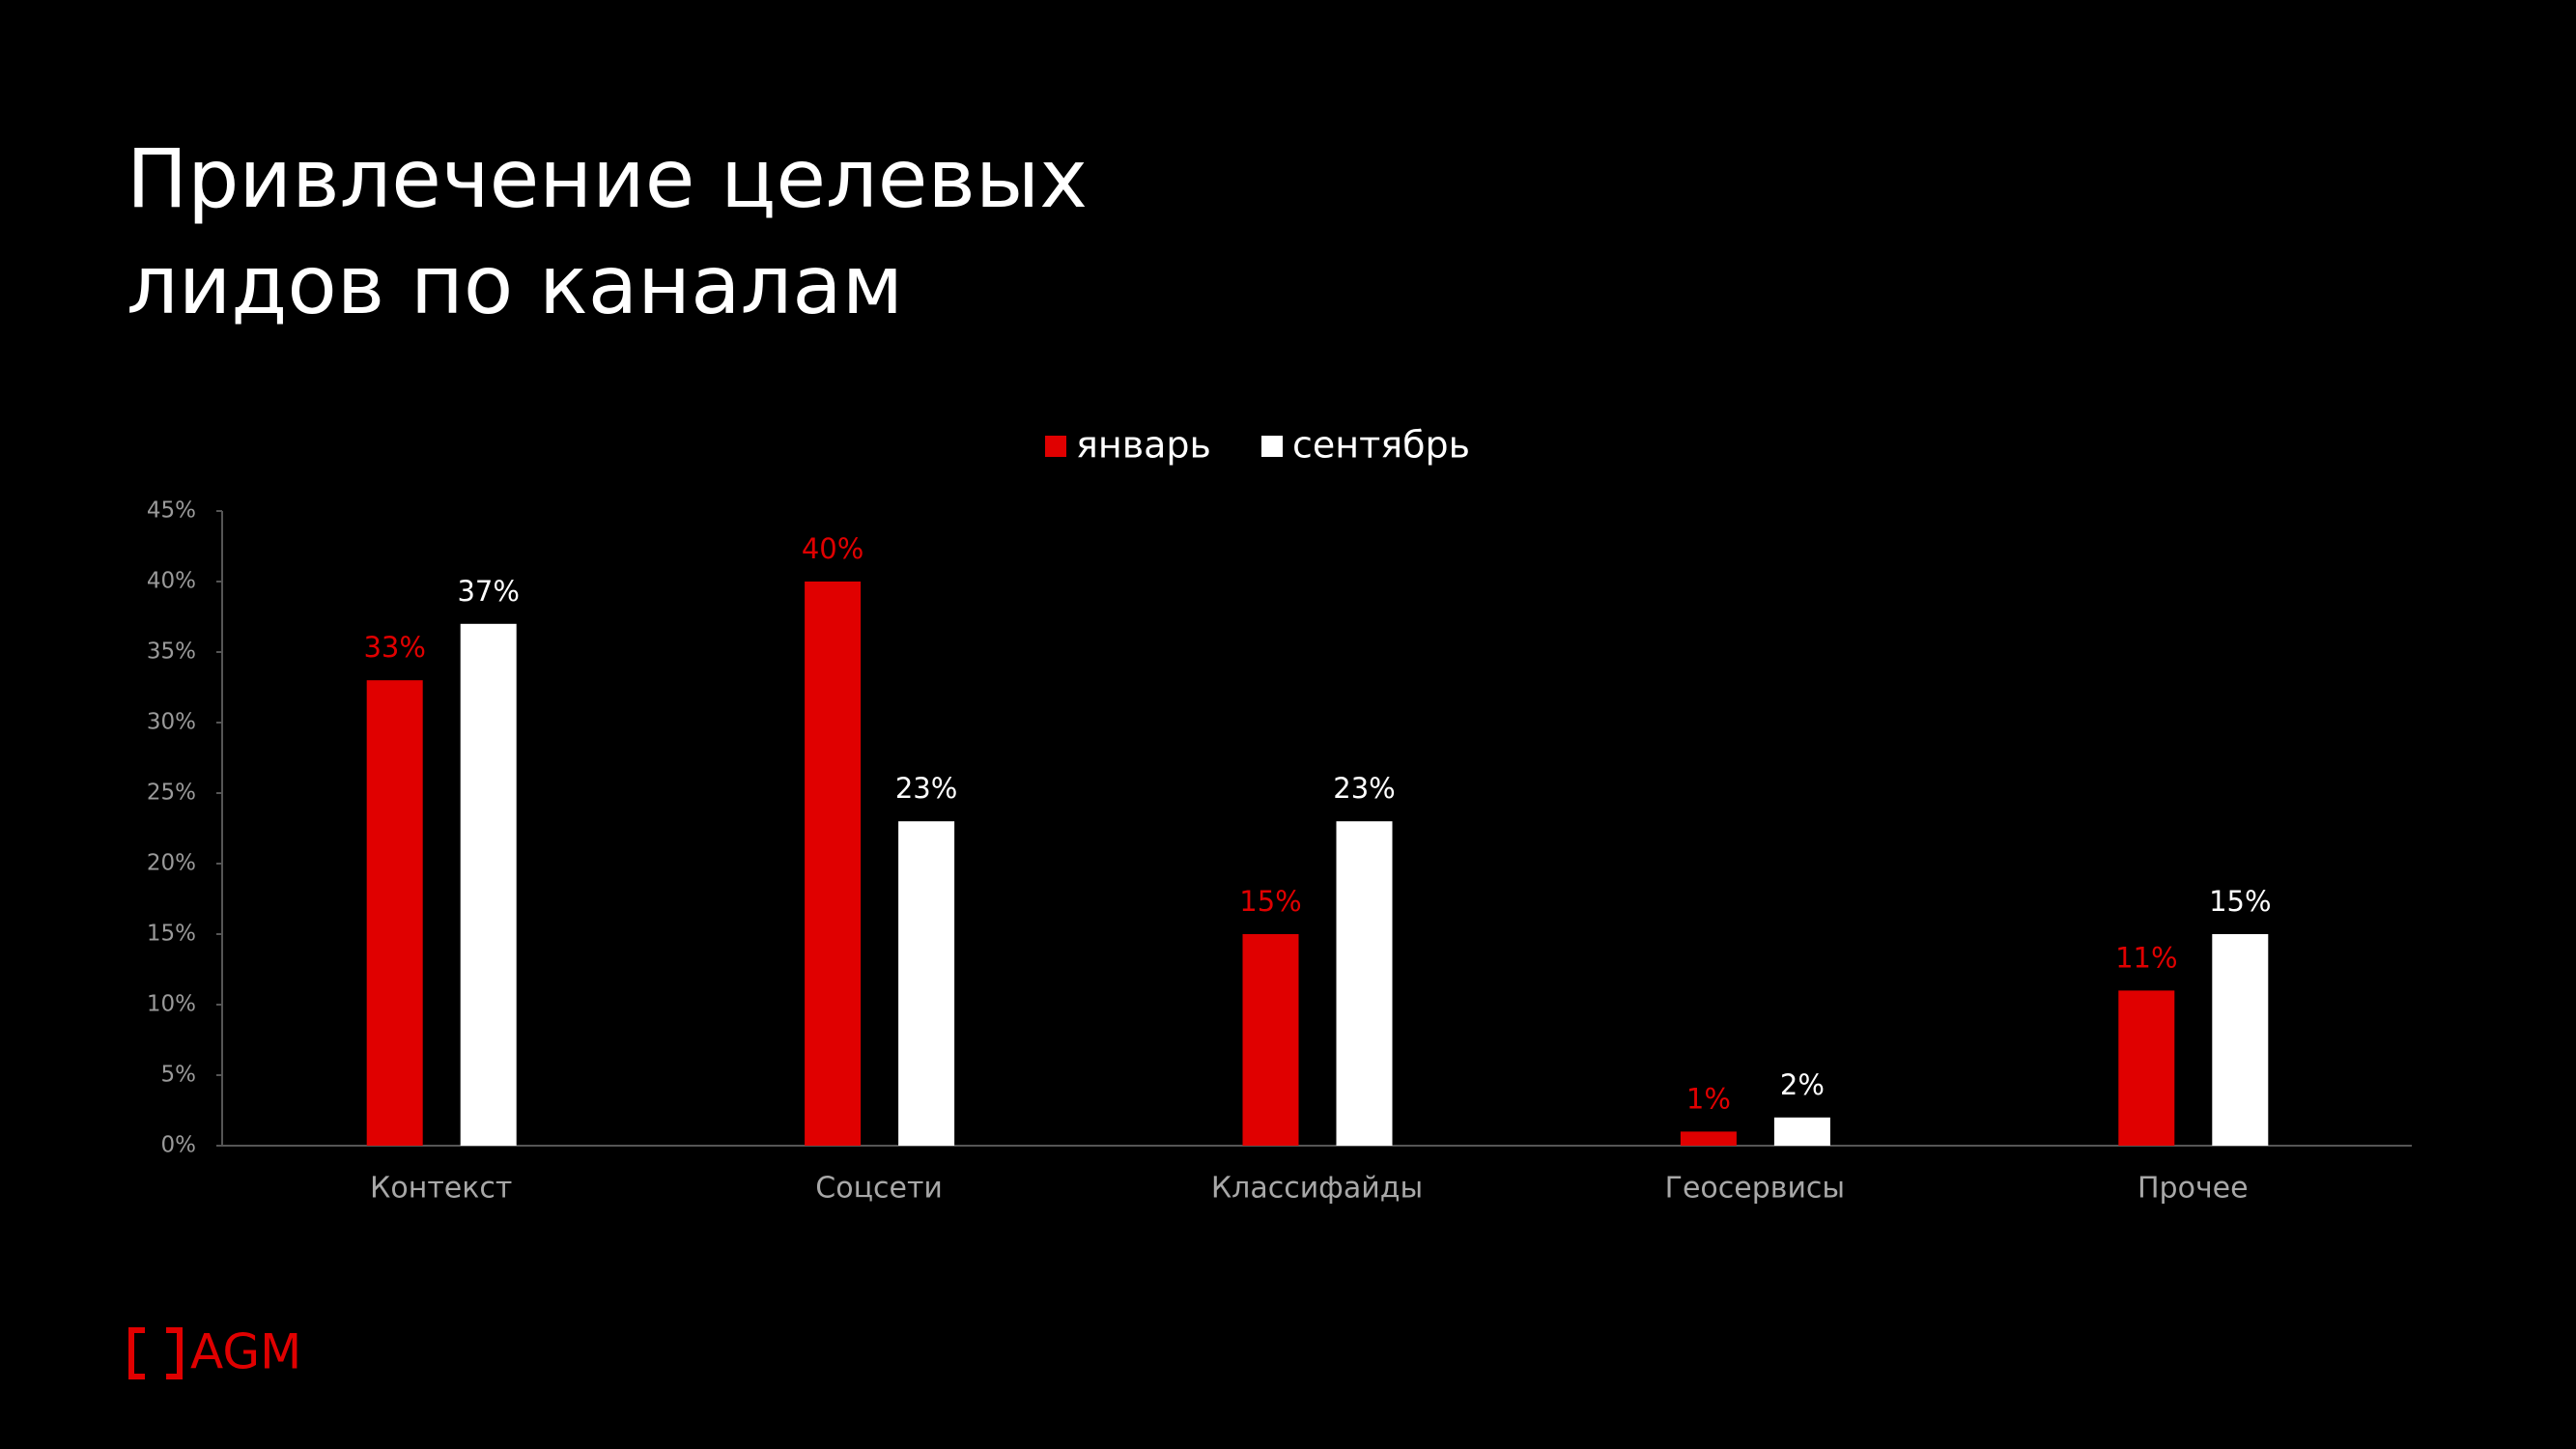 This screenshot has width=2576, height=1449. I want to click on y-tick-label: 30%, so click(171, 722).